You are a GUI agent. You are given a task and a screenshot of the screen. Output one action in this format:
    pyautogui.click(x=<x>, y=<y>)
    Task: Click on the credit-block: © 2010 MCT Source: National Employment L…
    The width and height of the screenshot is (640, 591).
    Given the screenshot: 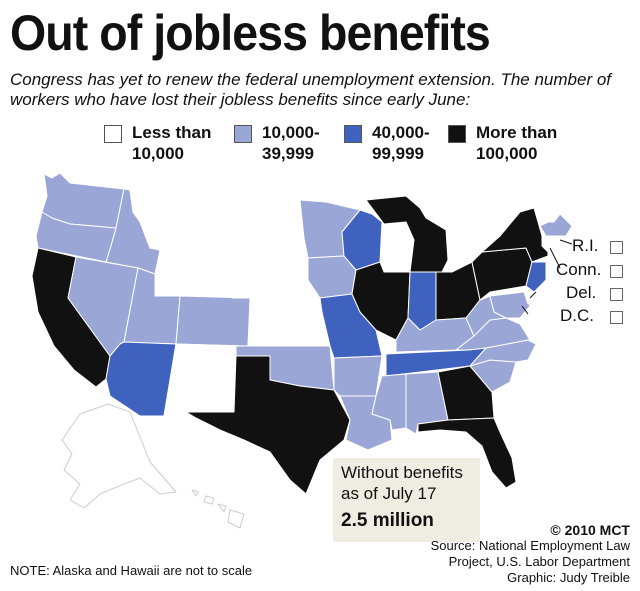 What is the action you would take?
    pyautogui.click(x=530, y=554)
    